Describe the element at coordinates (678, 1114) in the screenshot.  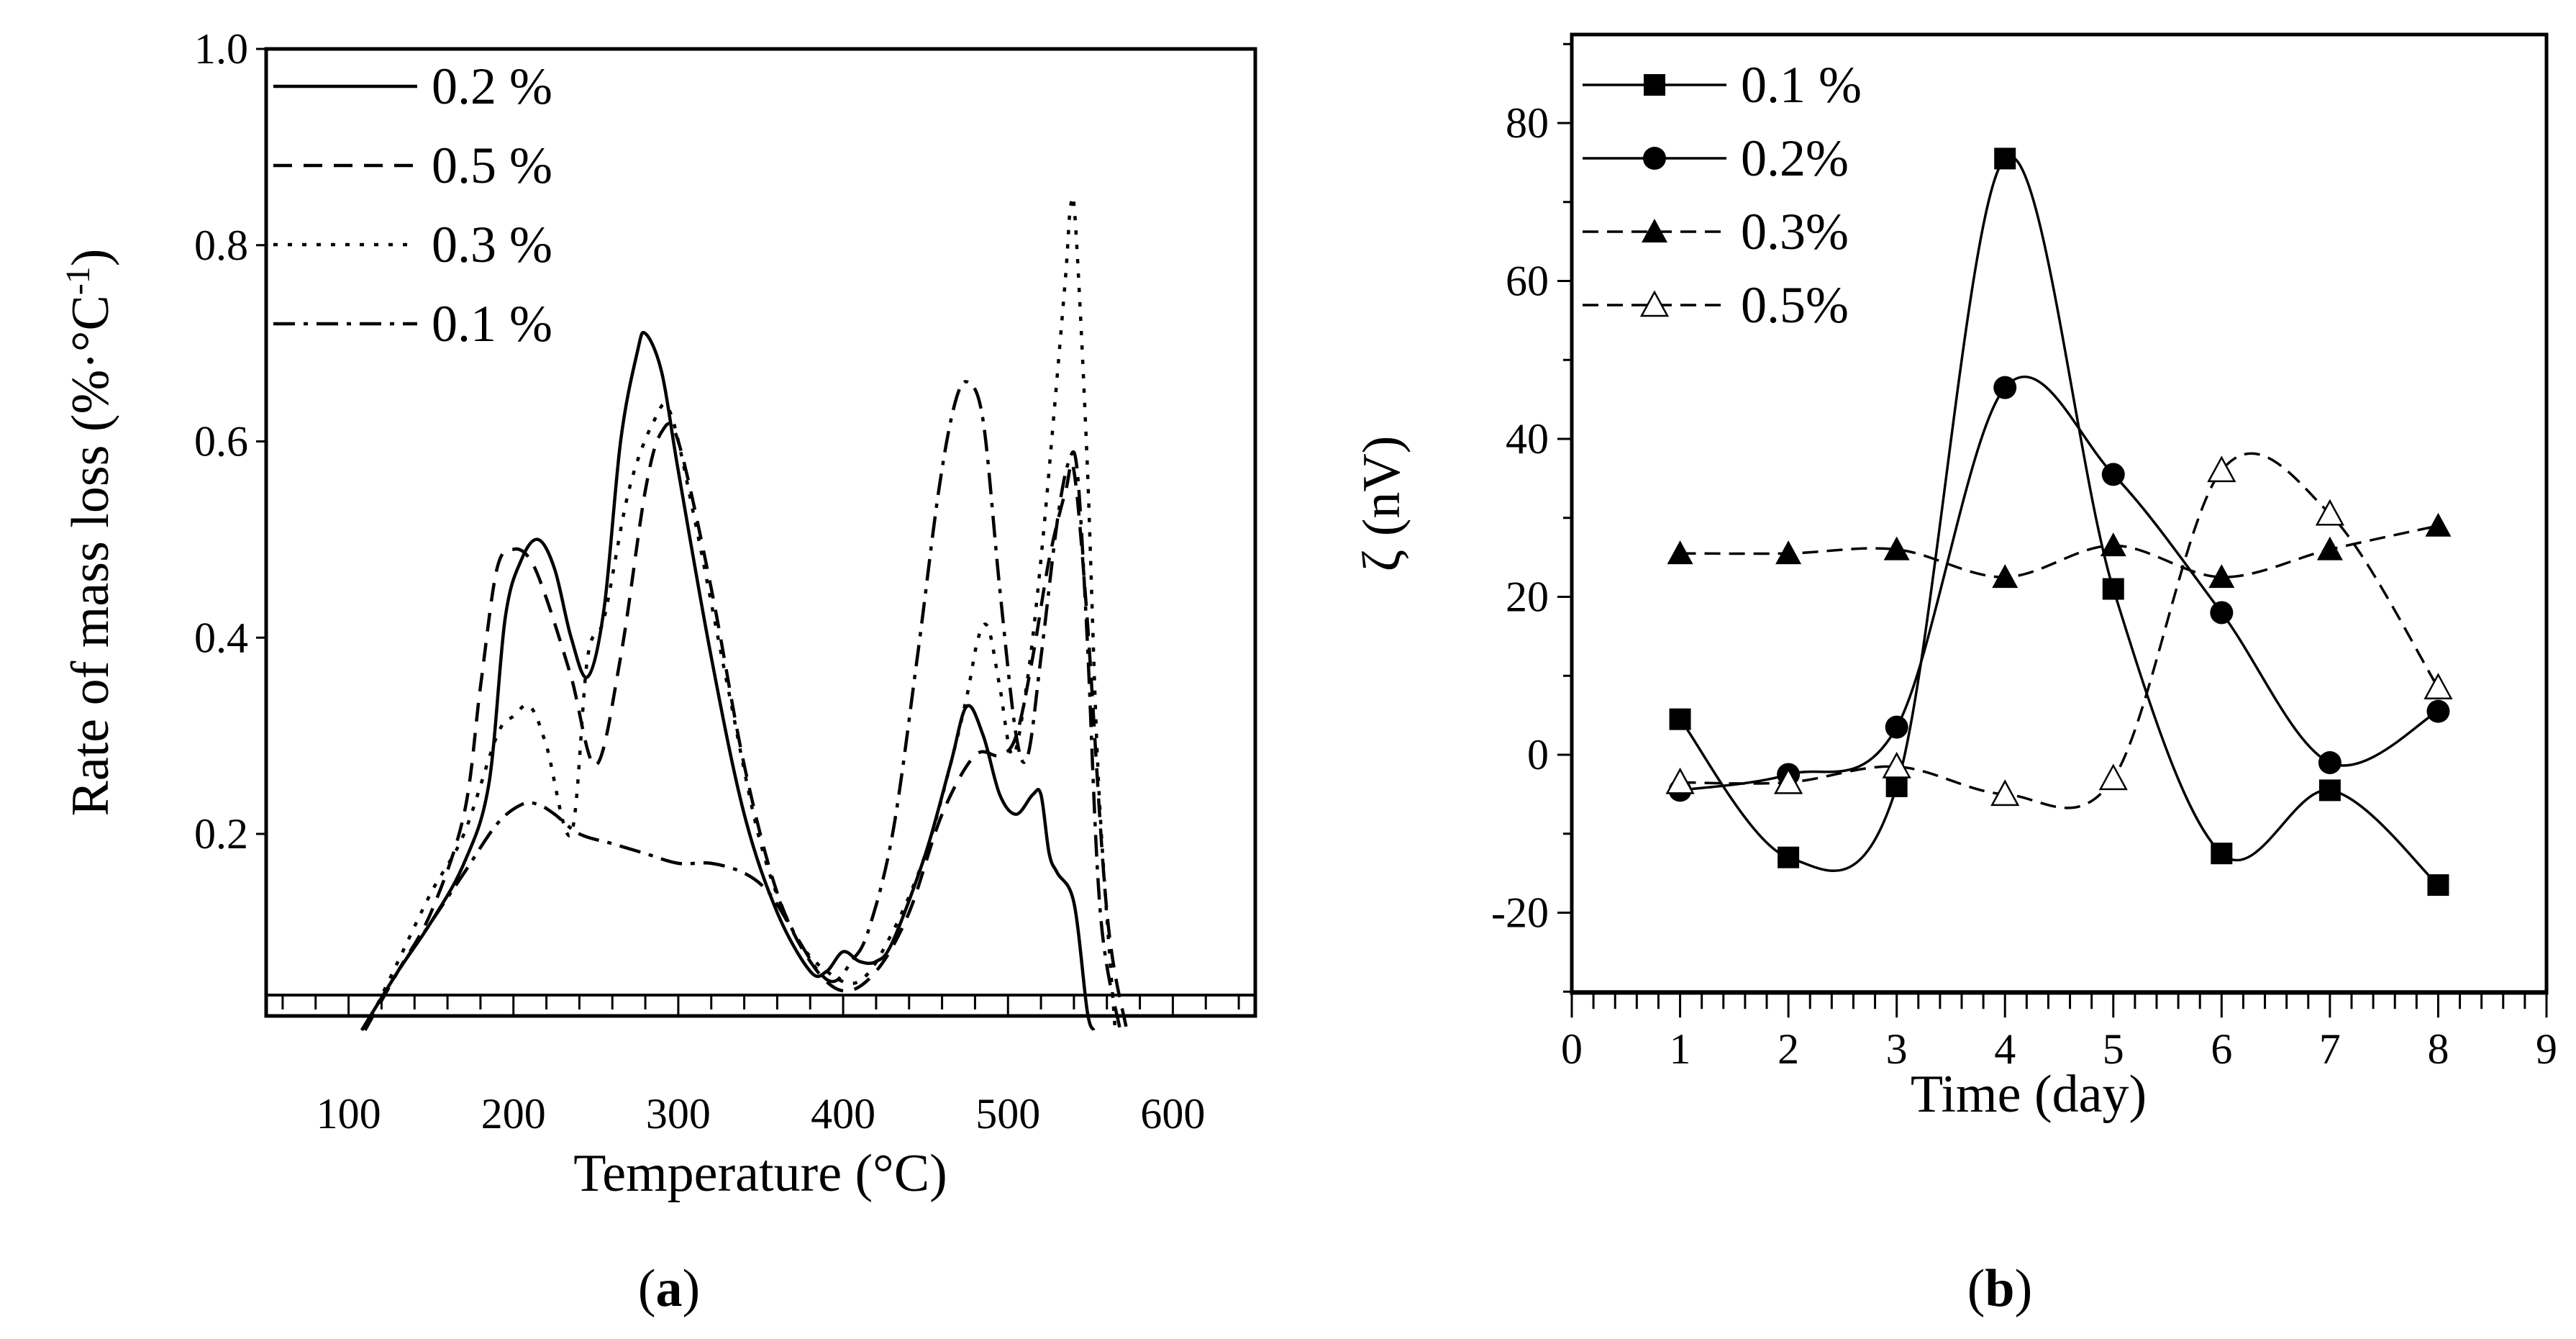
I see `panel-a-x-tick-label: 300` at that location.